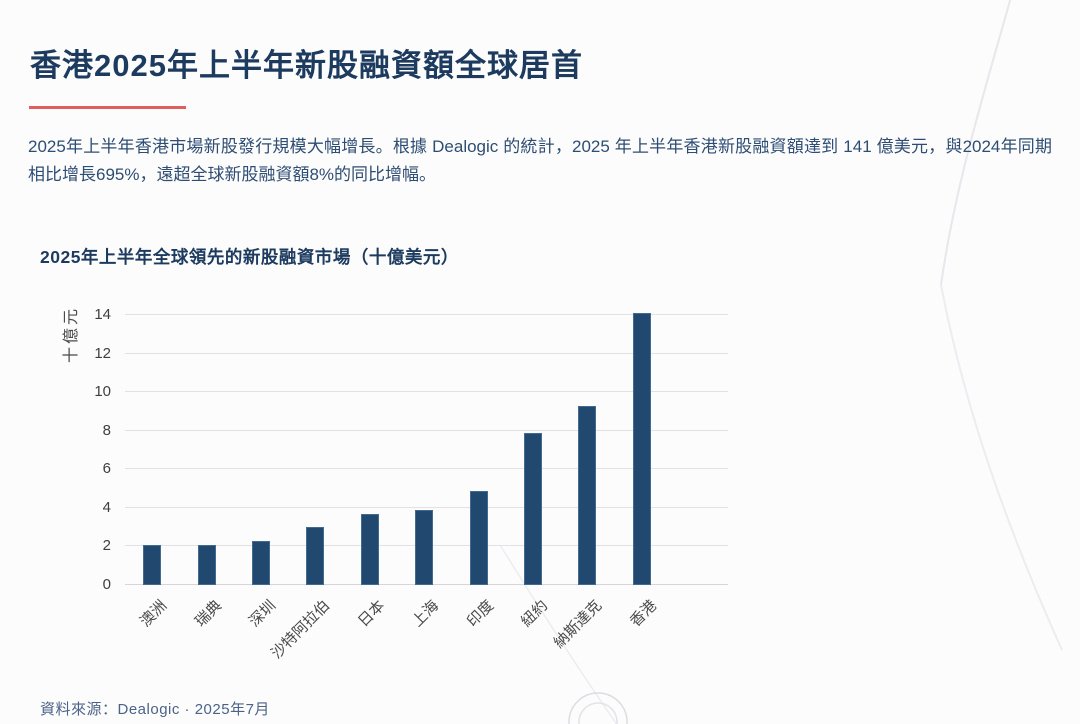 The width and height of the screenshot is (1080, 724). What do you see at coordinates (106, 430) in the screenshot?
I see `y-tick-label: 8` at bounding box center [106, 430].